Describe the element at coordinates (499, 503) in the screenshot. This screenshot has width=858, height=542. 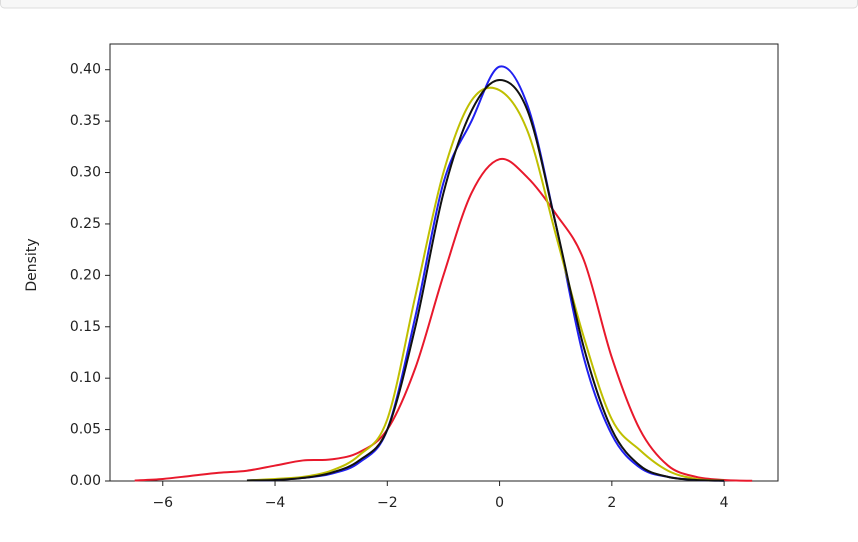
I see `x-tick-label: 0` at that location.